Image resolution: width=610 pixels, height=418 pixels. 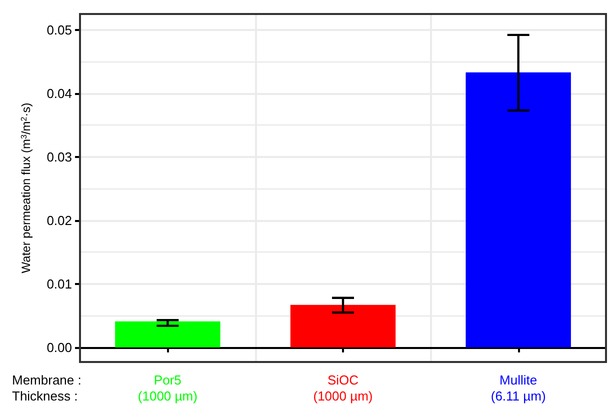 I want to click on y-axis-title: Water permeation flux (m3/m2·s), so click(x=26, y=188).